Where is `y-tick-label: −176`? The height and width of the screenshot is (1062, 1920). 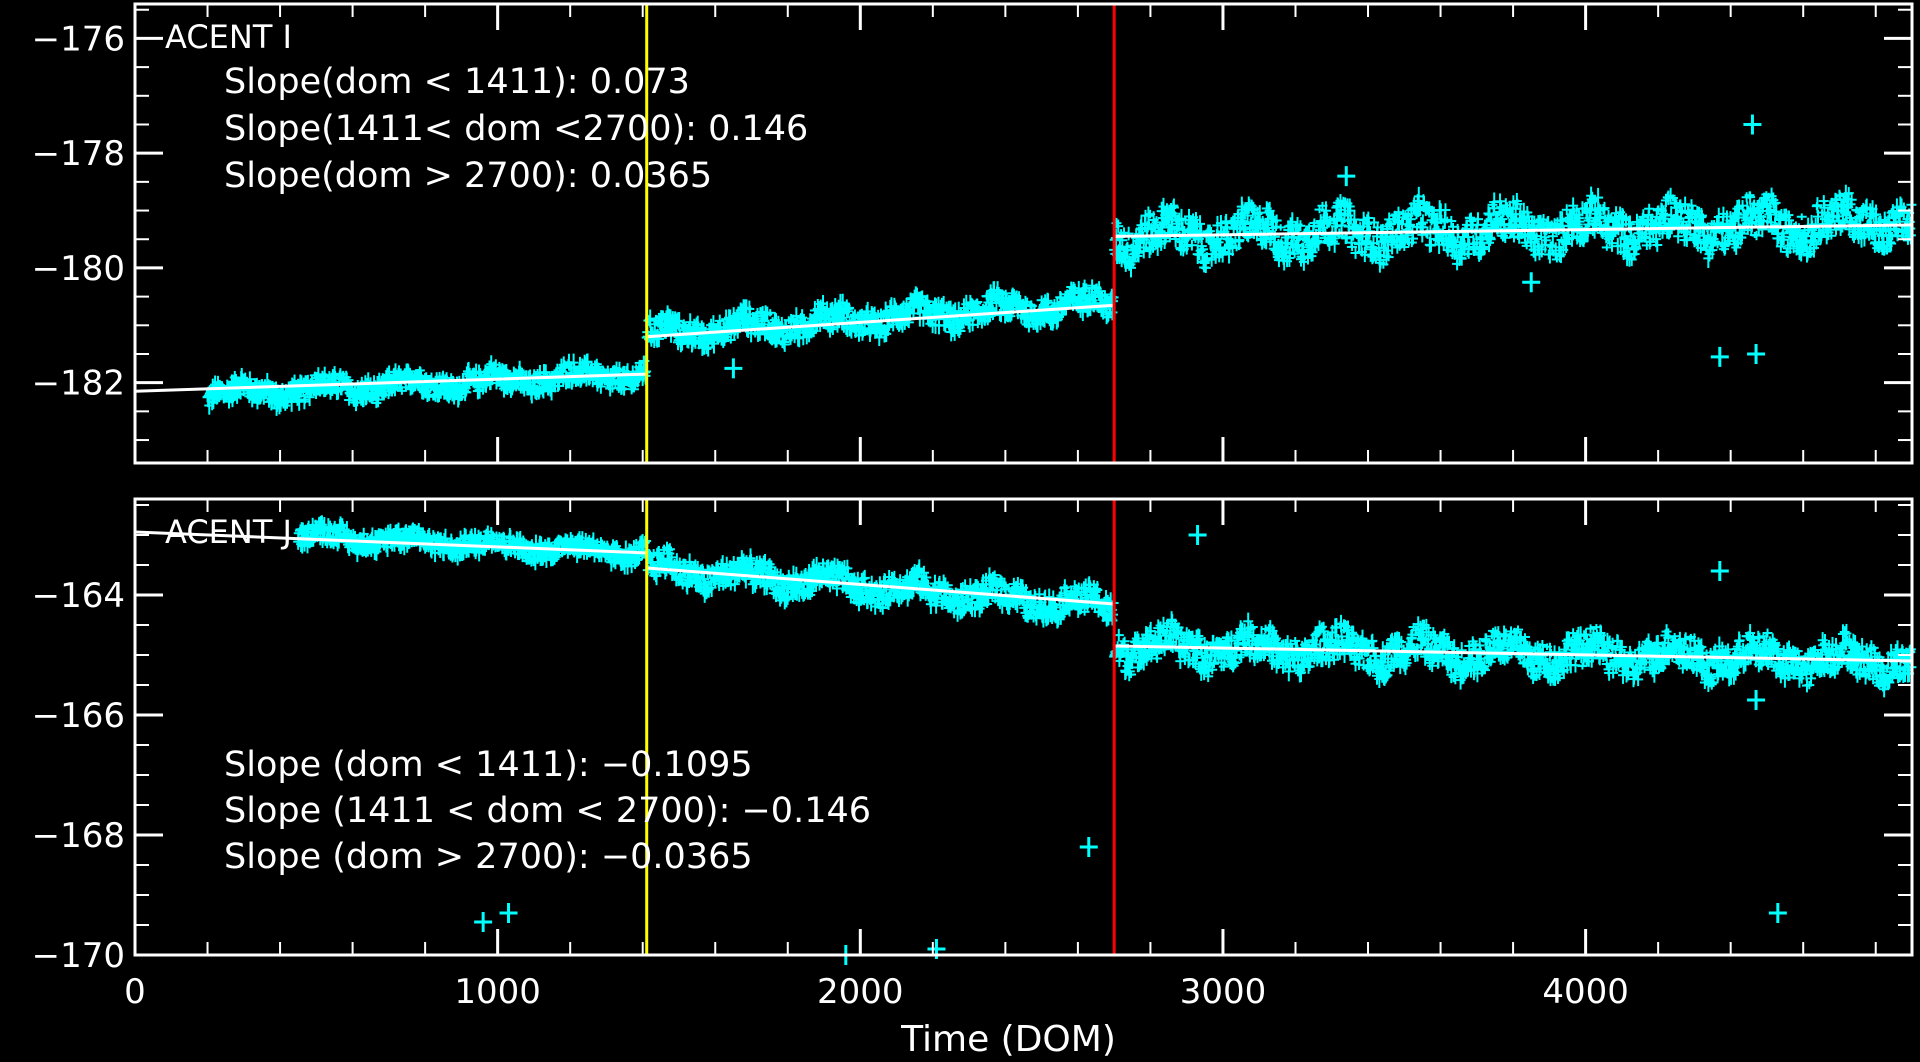 y-tick-label: −176 is located at coordinates (78, 39).